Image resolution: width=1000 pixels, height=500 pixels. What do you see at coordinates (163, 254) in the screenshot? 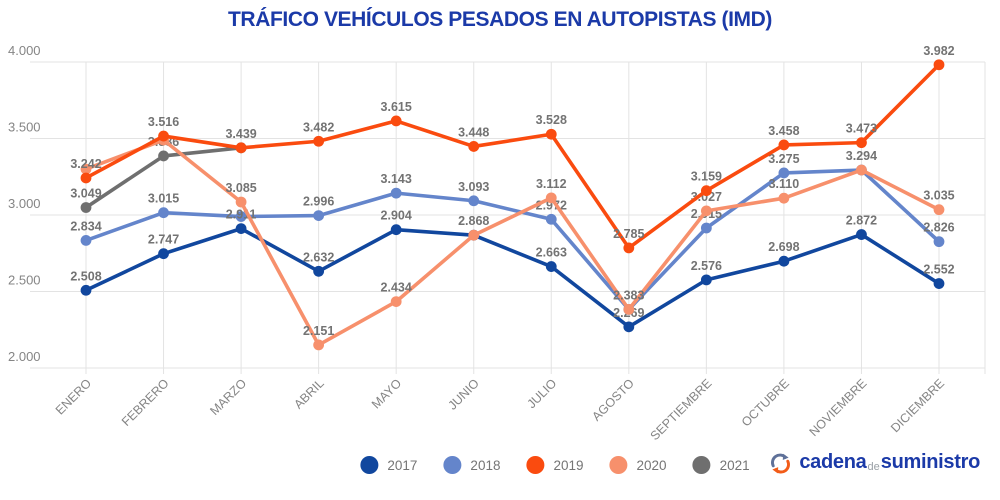
I see `point-2017-febrero` at bounding box center [163, 254].